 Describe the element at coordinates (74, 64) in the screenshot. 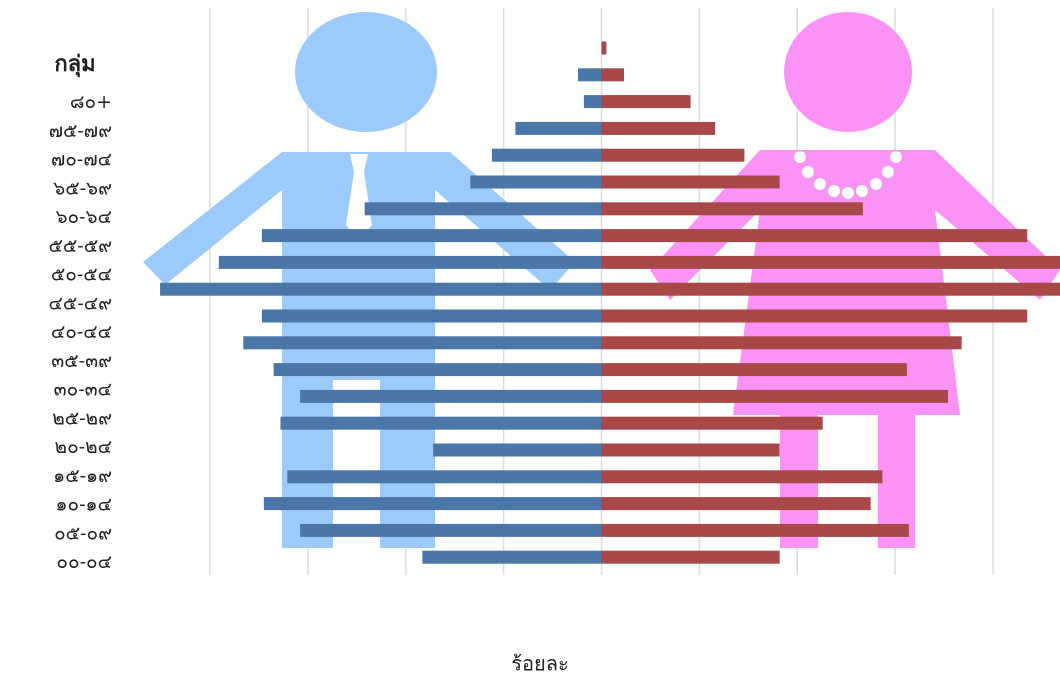

I see `category-header: กลุ่ม` at that location.